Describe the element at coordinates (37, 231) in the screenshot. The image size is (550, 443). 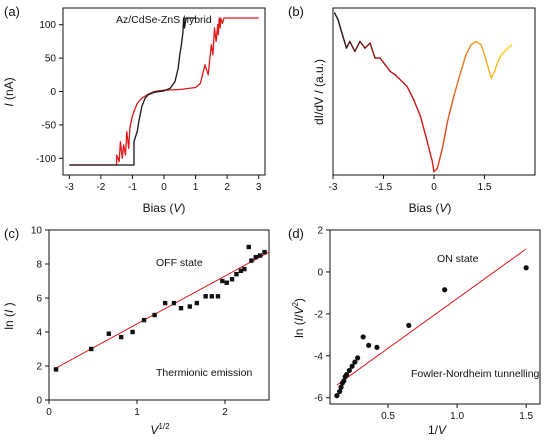
I see `y-tick-label-c: 10` at that location.